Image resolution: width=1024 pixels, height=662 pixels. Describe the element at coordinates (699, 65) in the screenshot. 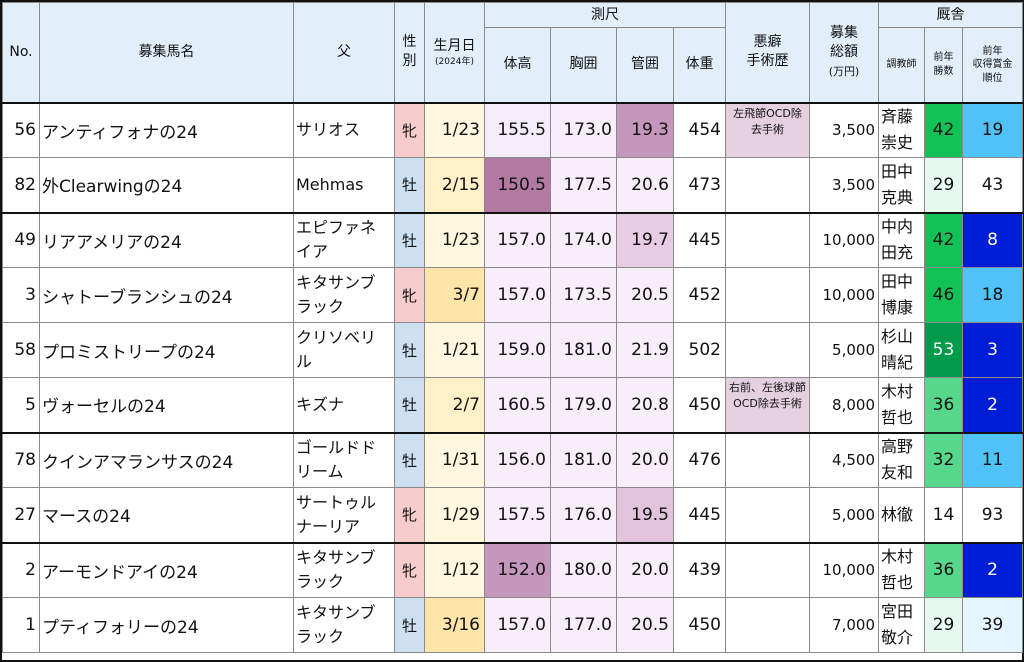

I see `header-weight: 体重` at that location.